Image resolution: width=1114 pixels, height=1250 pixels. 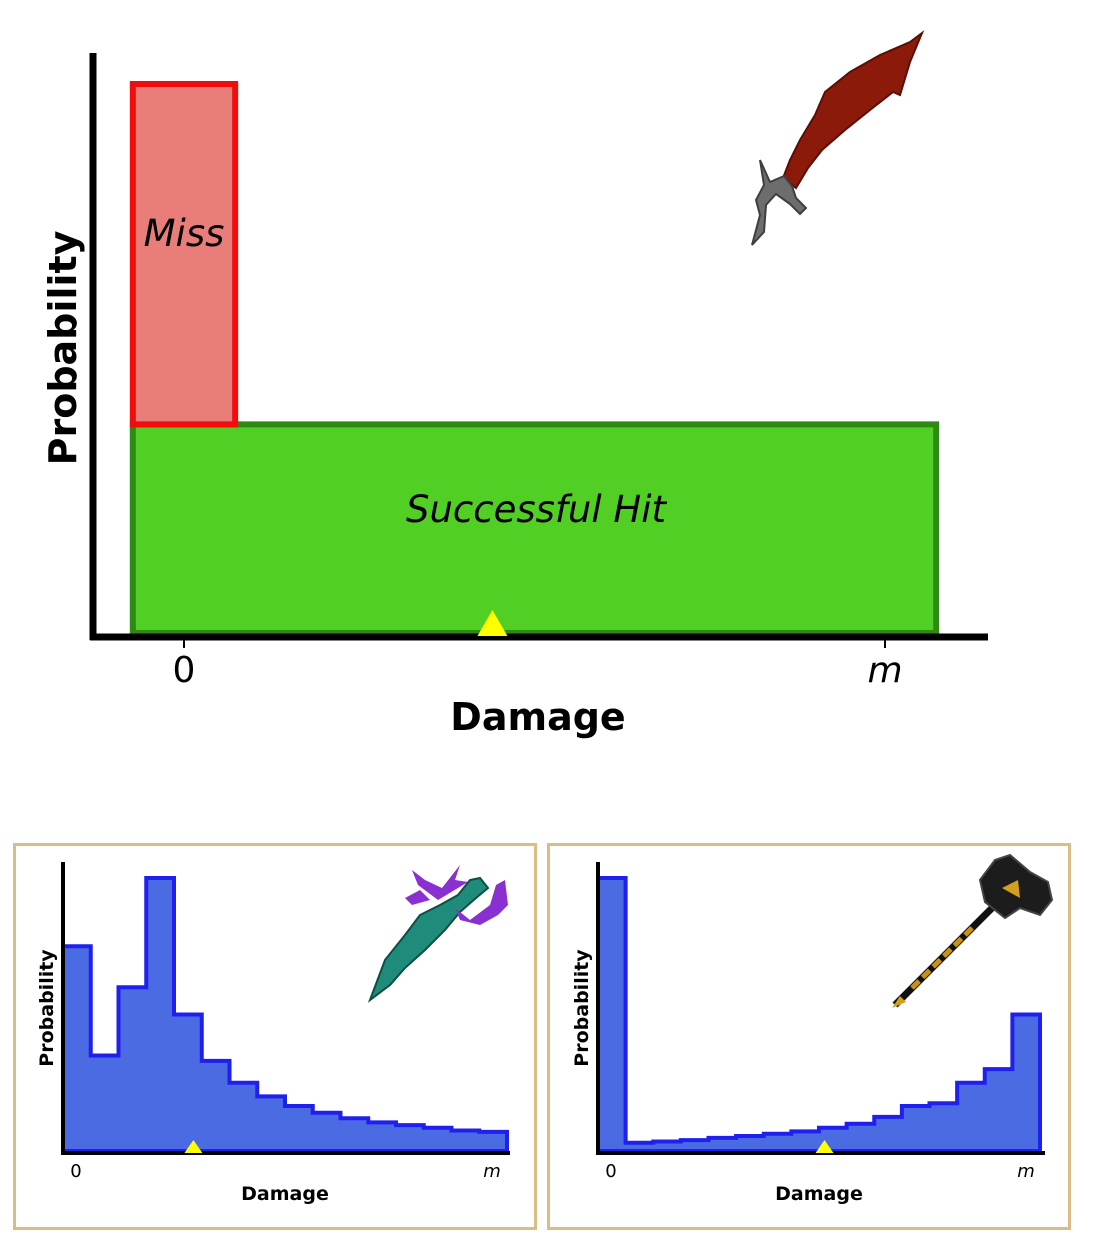 What do you see at coordinates (492, 623) in the screenshot?
I see `mean-marker` at bounding box center [492, 623].